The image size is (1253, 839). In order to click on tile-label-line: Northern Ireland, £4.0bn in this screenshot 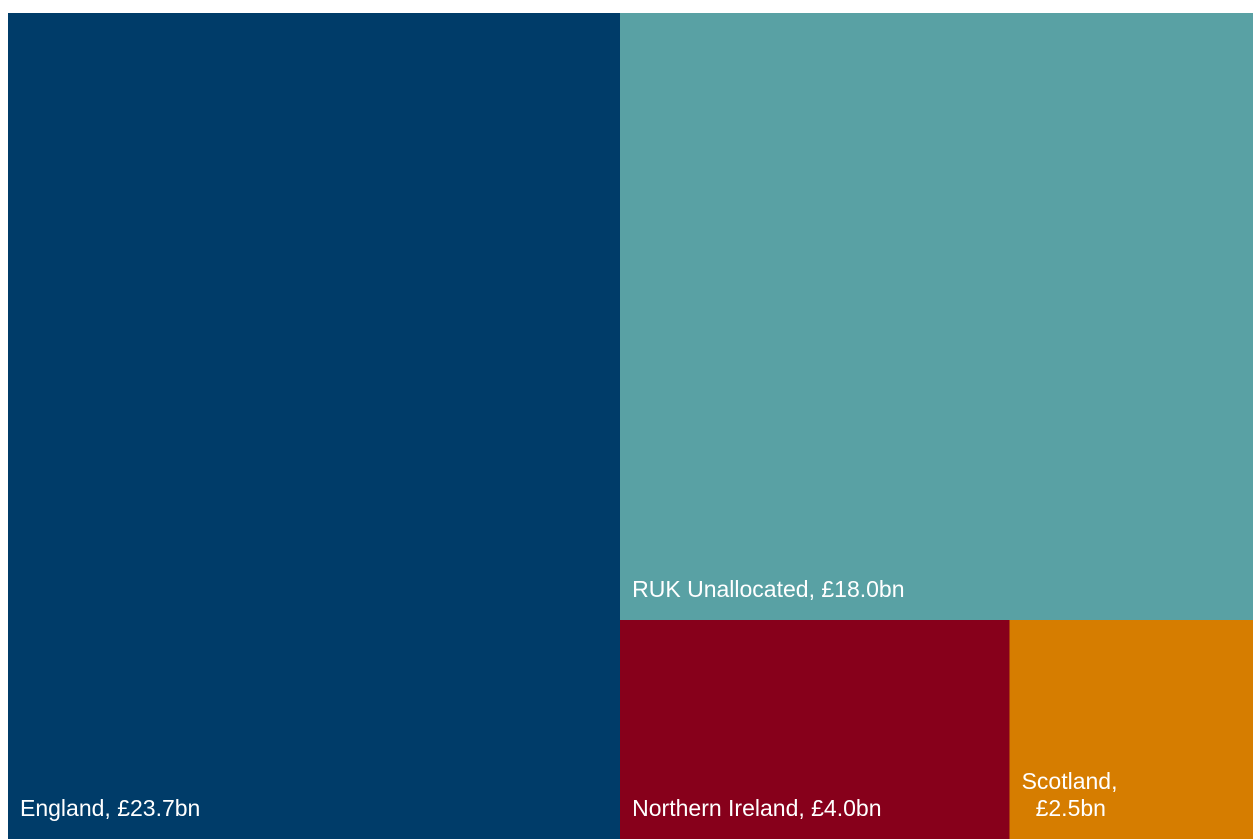, I will do `click(756, 808)`.